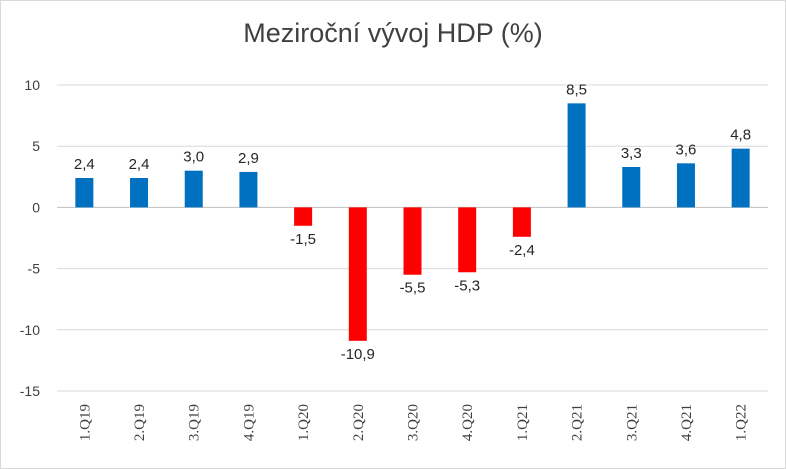 Image resolution: width=786 pixels, height=469 pixels. Describe the element at coordinates (30, 391) in the screenshot. I see `y-tick-label: -15` at that location.